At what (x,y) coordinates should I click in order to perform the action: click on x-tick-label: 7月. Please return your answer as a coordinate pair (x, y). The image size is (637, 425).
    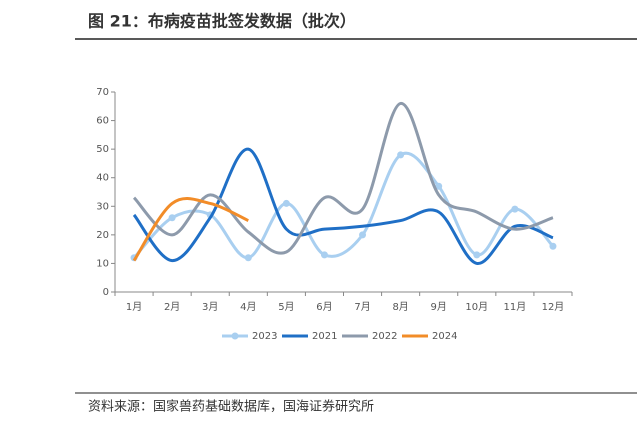
    Looking at the image, I should click on (362, 307).